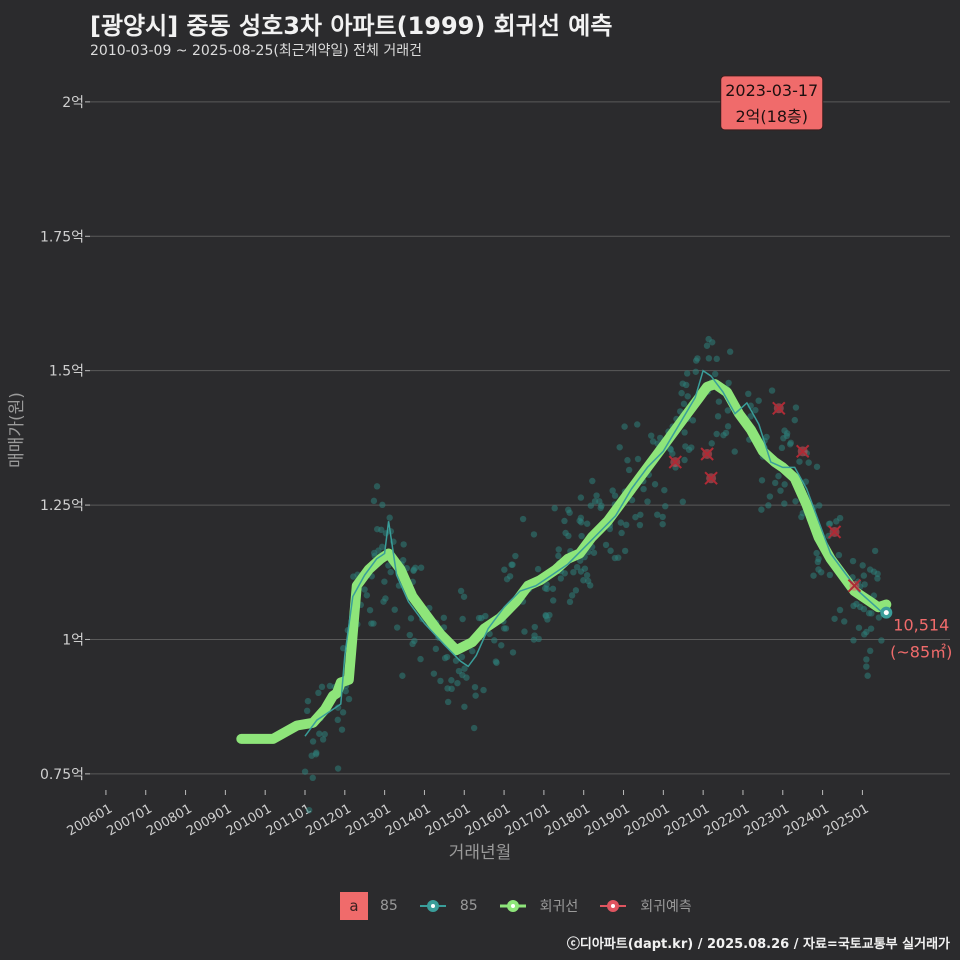 The height and width of the screenshot is (960, 960). I want to click on y-tick-label: 1.25억, so click(62, 506).